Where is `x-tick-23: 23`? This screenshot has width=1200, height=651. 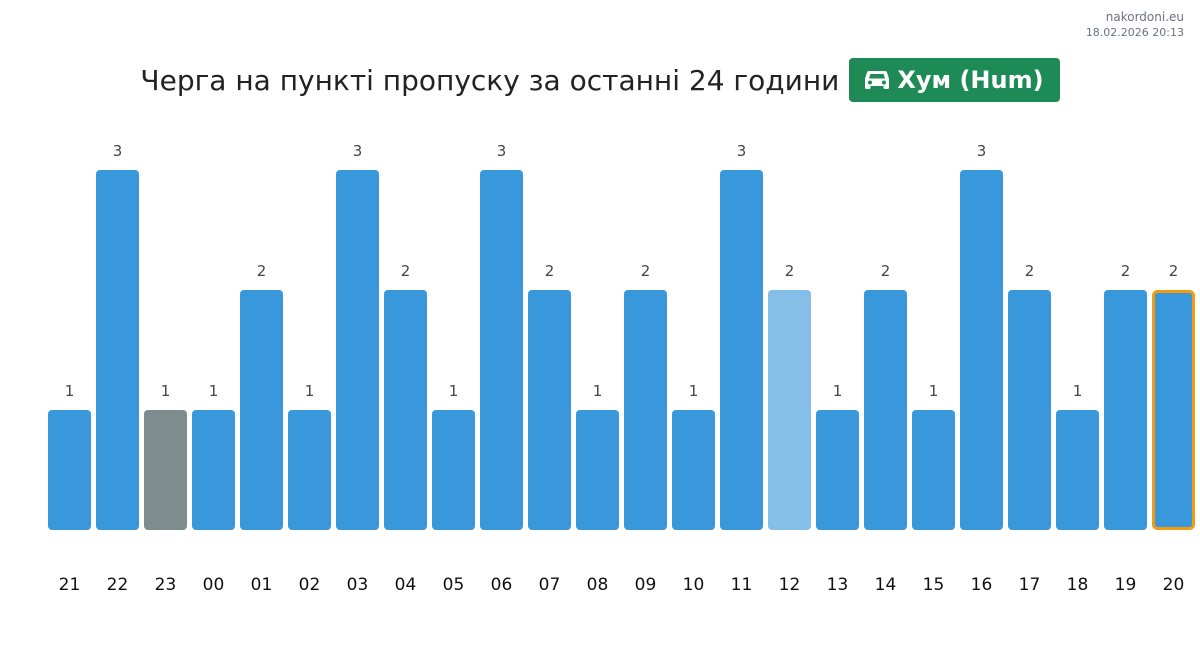 x-tick-23: 23 is located at coordinates (166, 585).